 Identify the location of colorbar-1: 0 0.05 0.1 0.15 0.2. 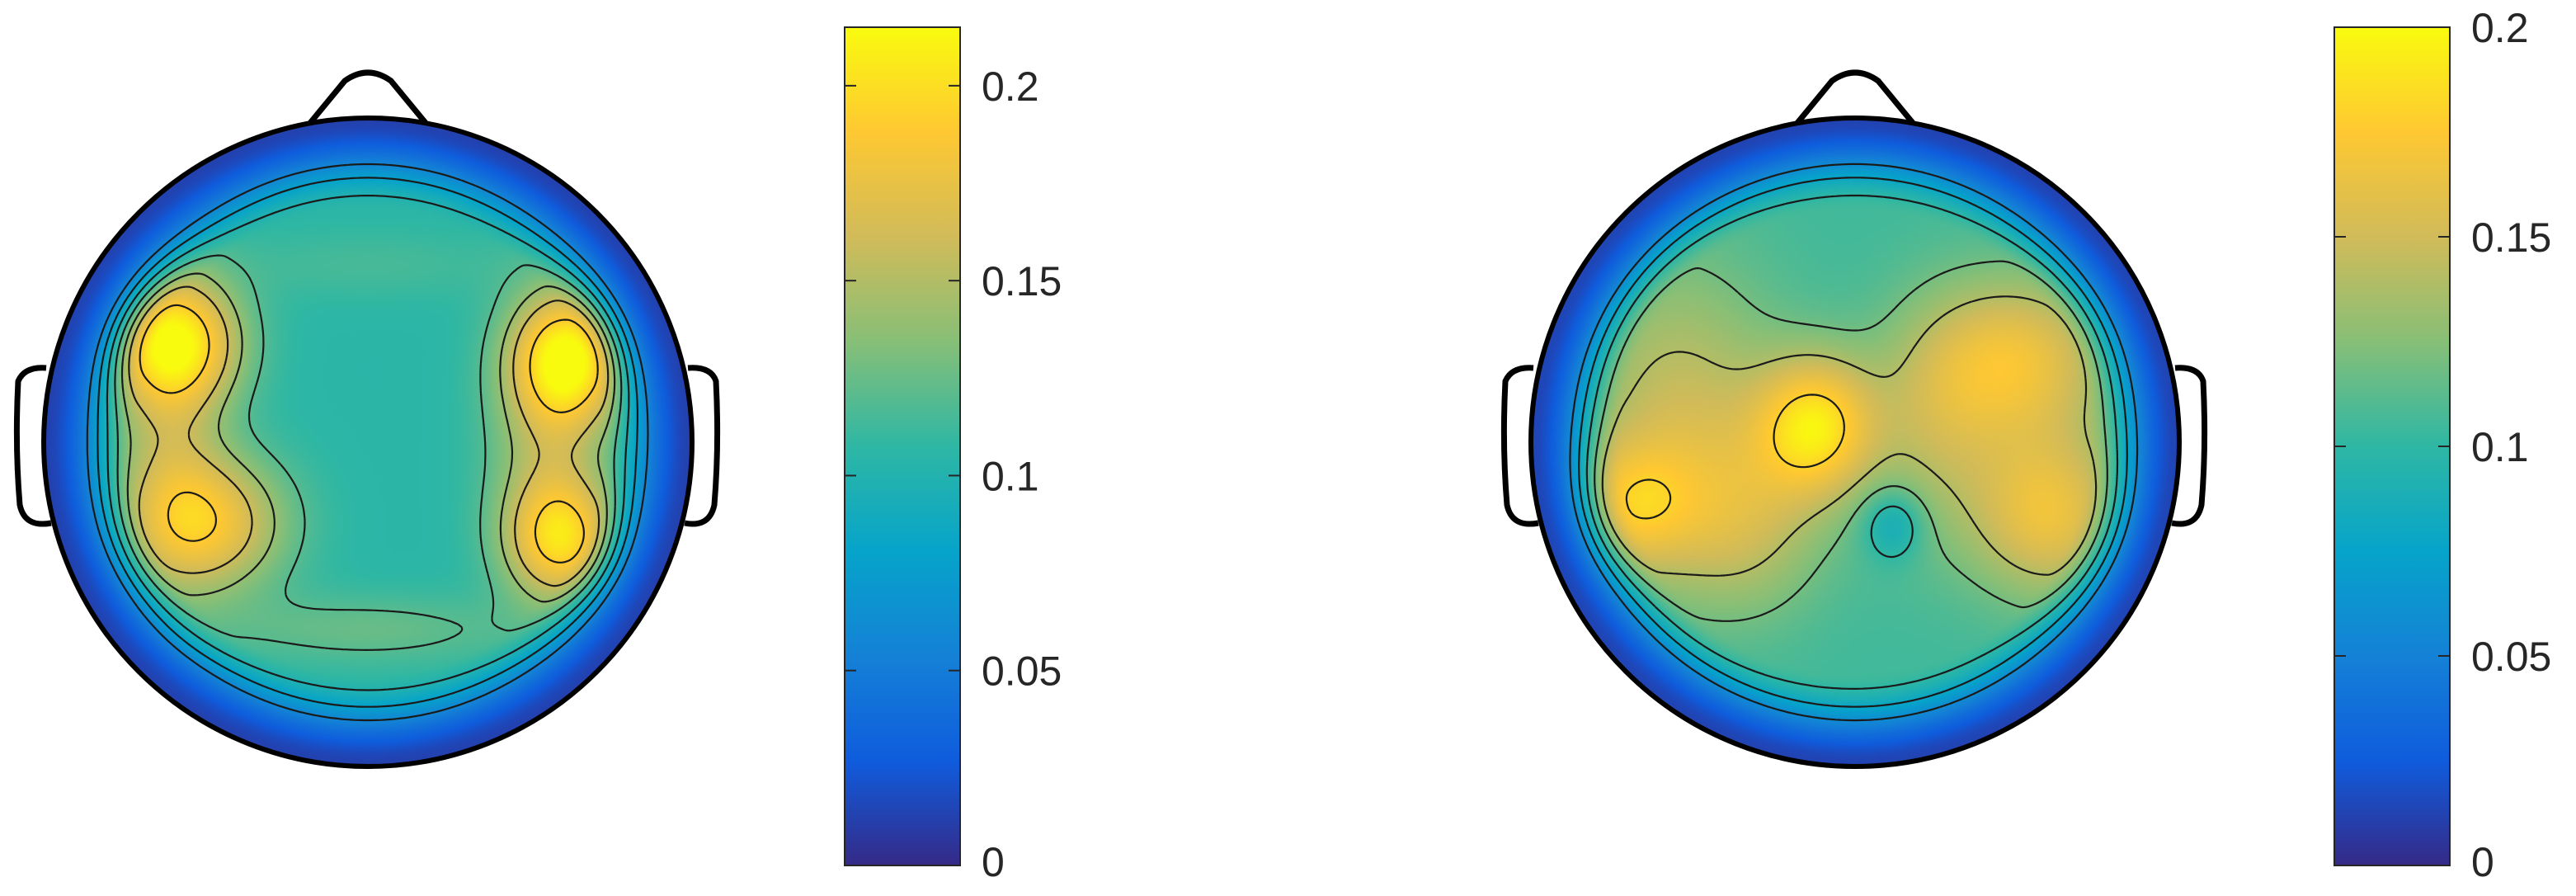
(953, 455).